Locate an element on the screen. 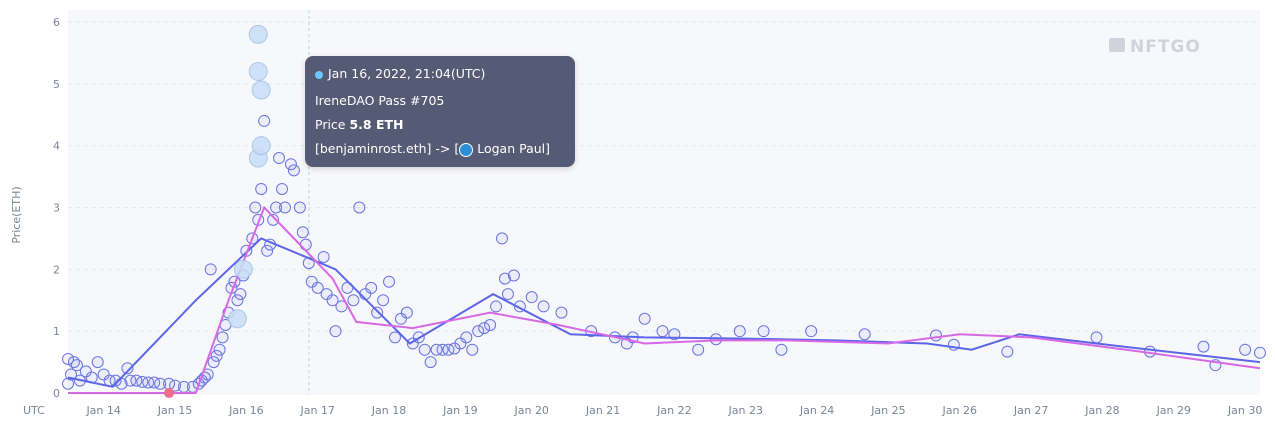 The width and height of the screenshot is (1275, 432). x-tick-label: Jan 21 is located at coordinates (602, 410).